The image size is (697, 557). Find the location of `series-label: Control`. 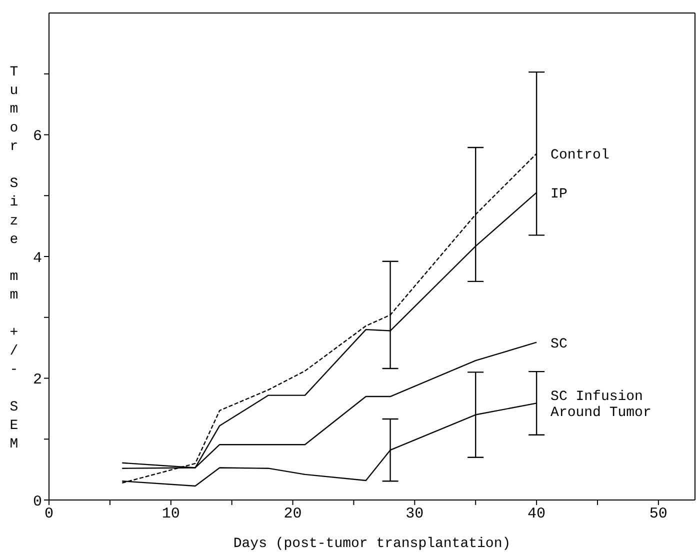

series-label: Control is located at coordinates (580, 156).